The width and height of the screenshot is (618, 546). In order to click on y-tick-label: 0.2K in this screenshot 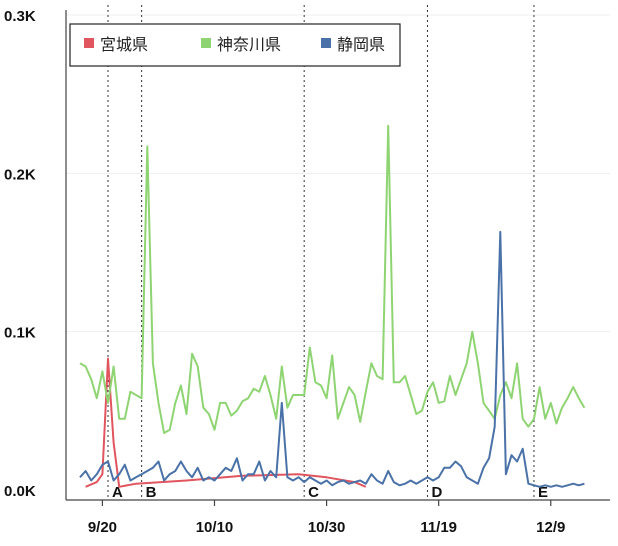, I will do `click(20, 174)`.